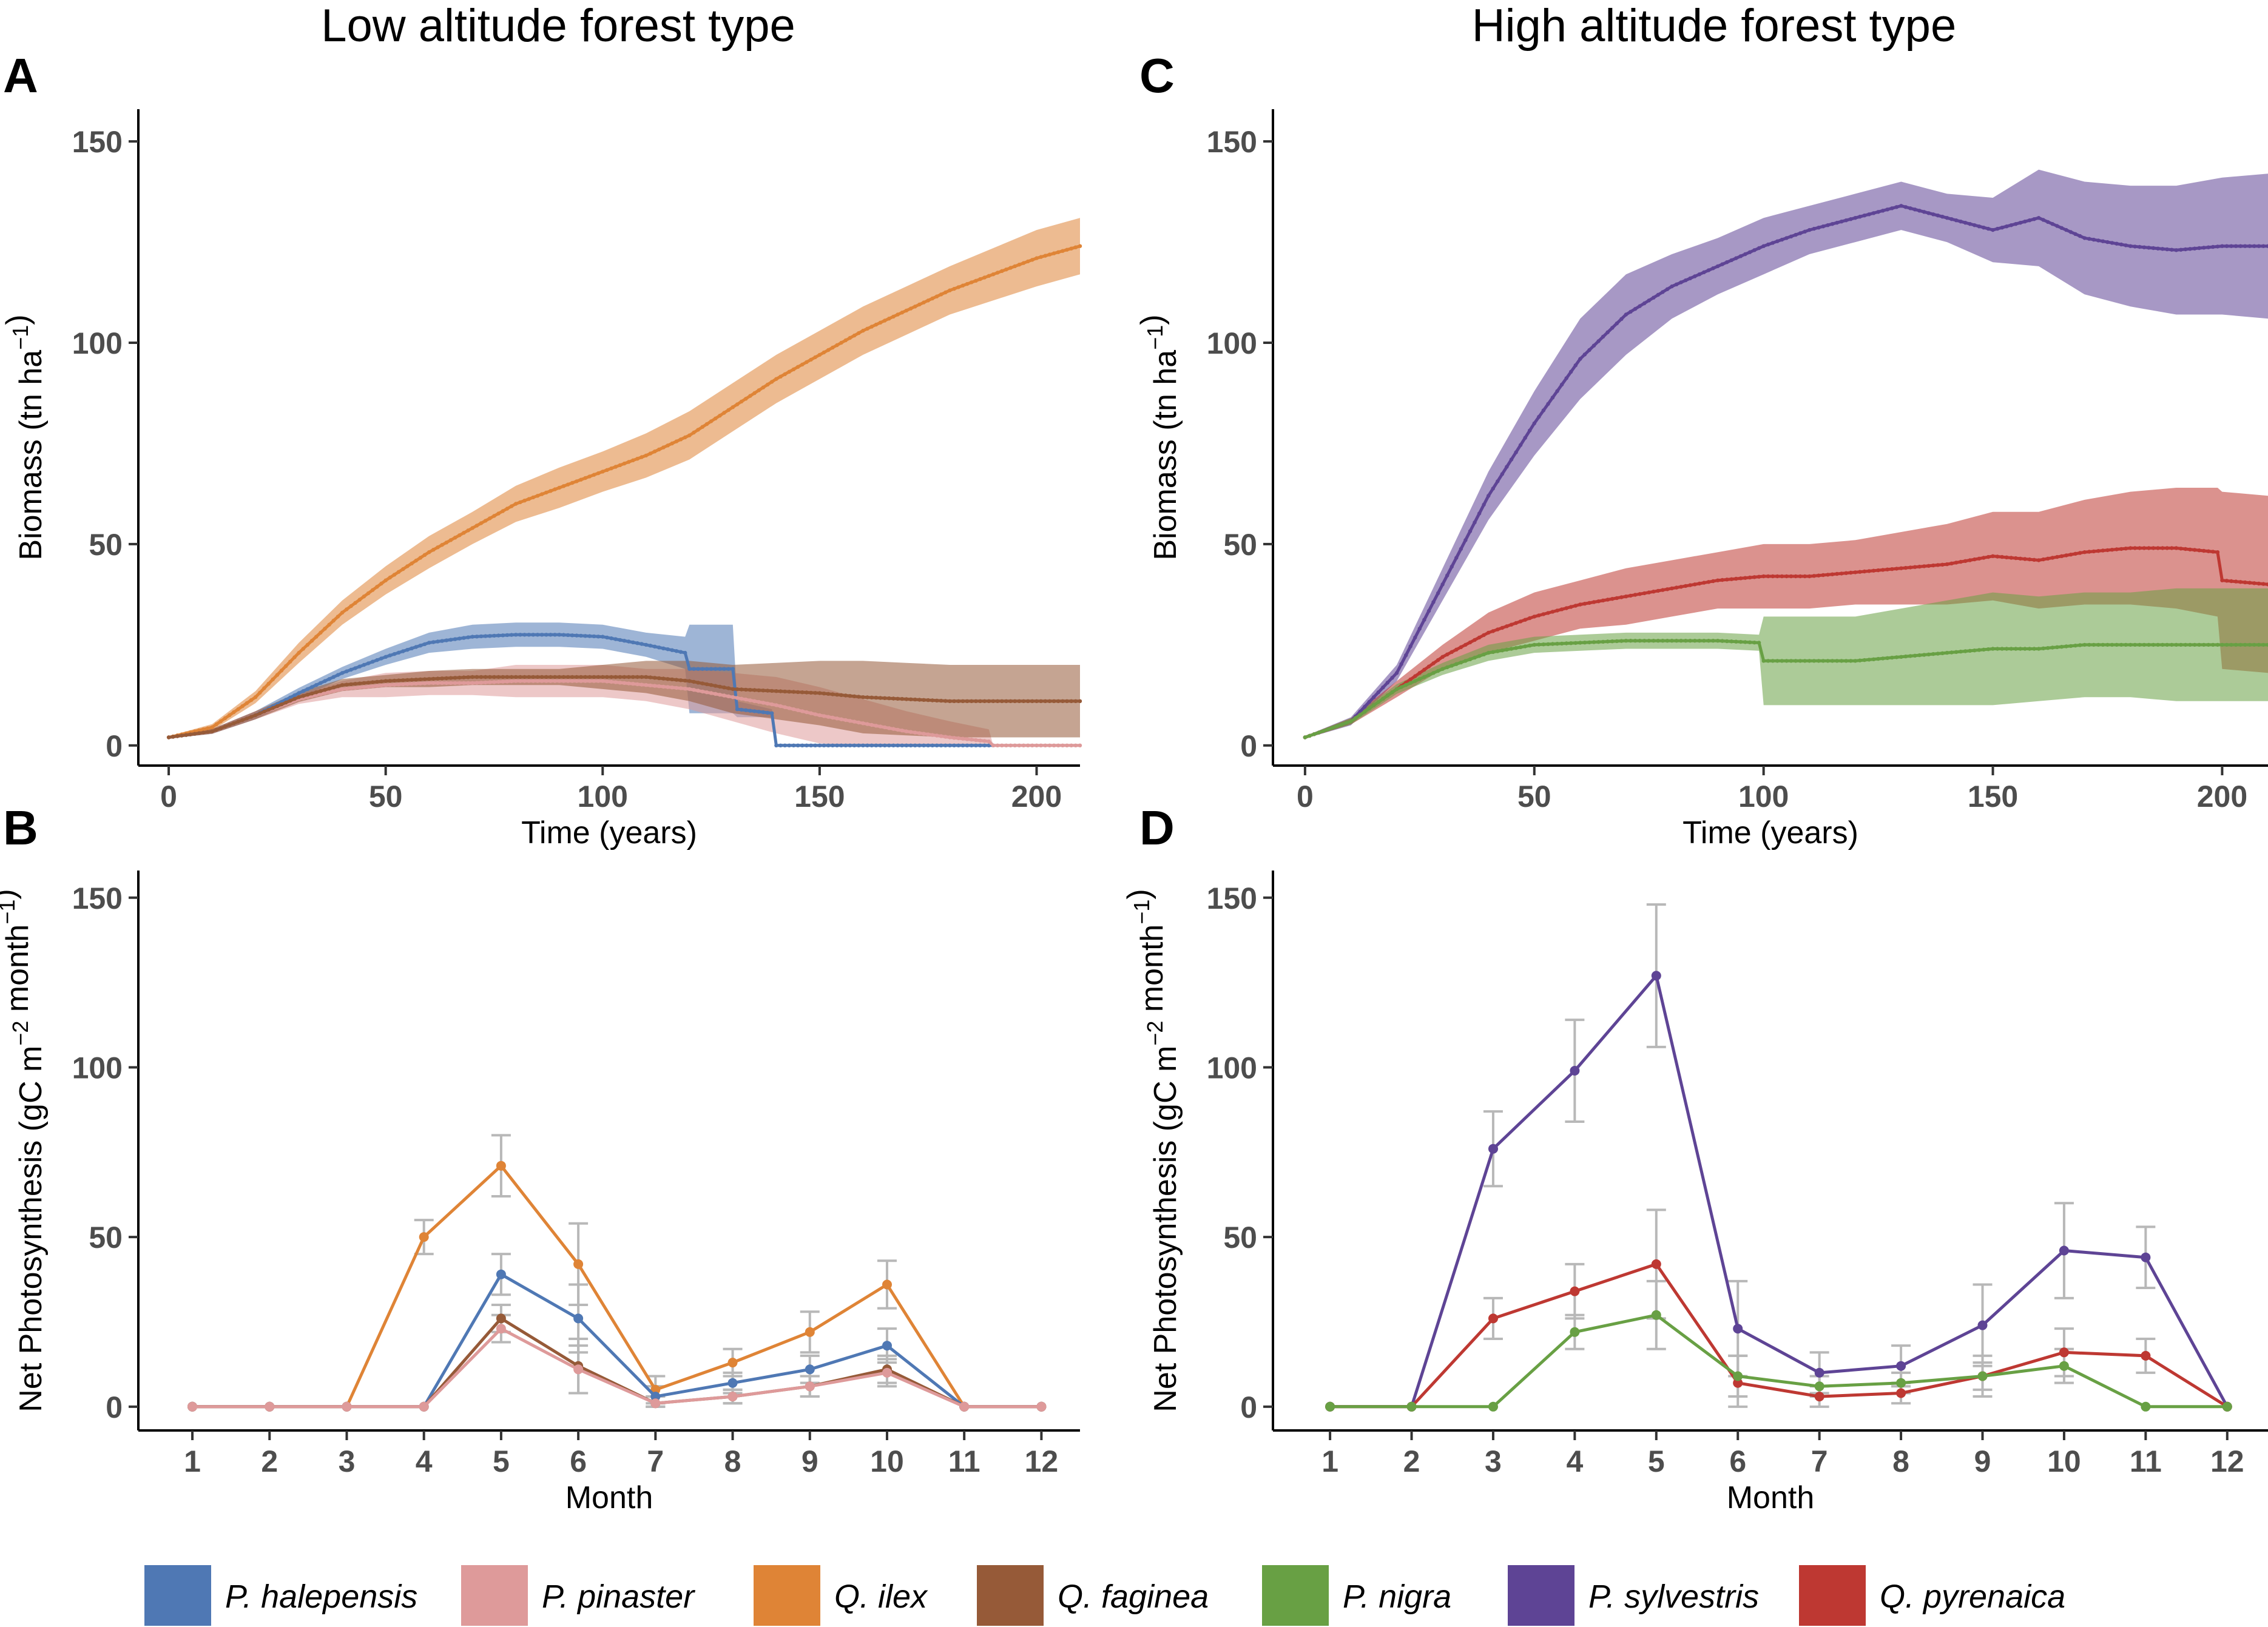  Describe the element at coordinates (1232, 898) in the screenshot. I see `y-tick-label: 150` at that location.